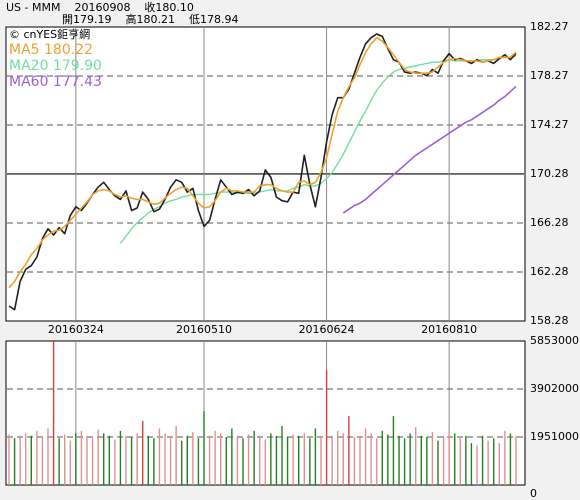  Describe the element at coordinates (554, 436) in the screenshot. I see `volume-y-tick-label: 1951000` at that location.